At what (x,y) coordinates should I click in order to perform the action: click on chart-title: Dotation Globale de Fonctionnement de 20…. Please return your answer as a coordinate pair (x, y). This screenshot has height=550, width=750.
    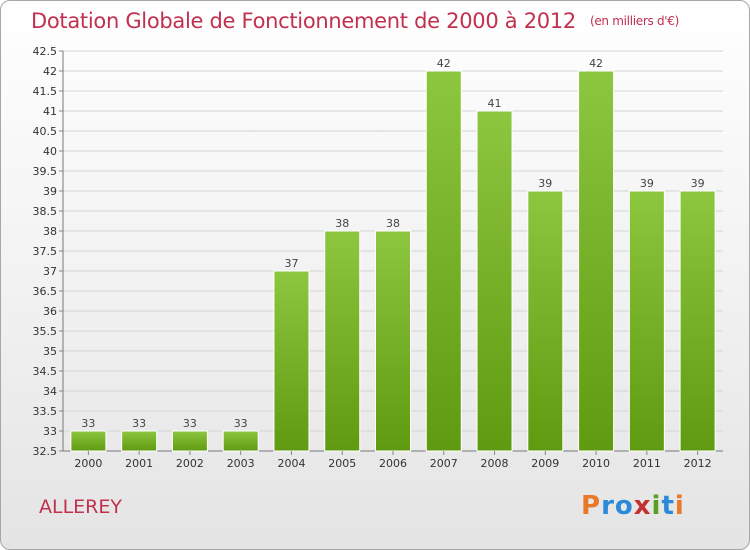
    Looking at the image, I should click on (355, 21).